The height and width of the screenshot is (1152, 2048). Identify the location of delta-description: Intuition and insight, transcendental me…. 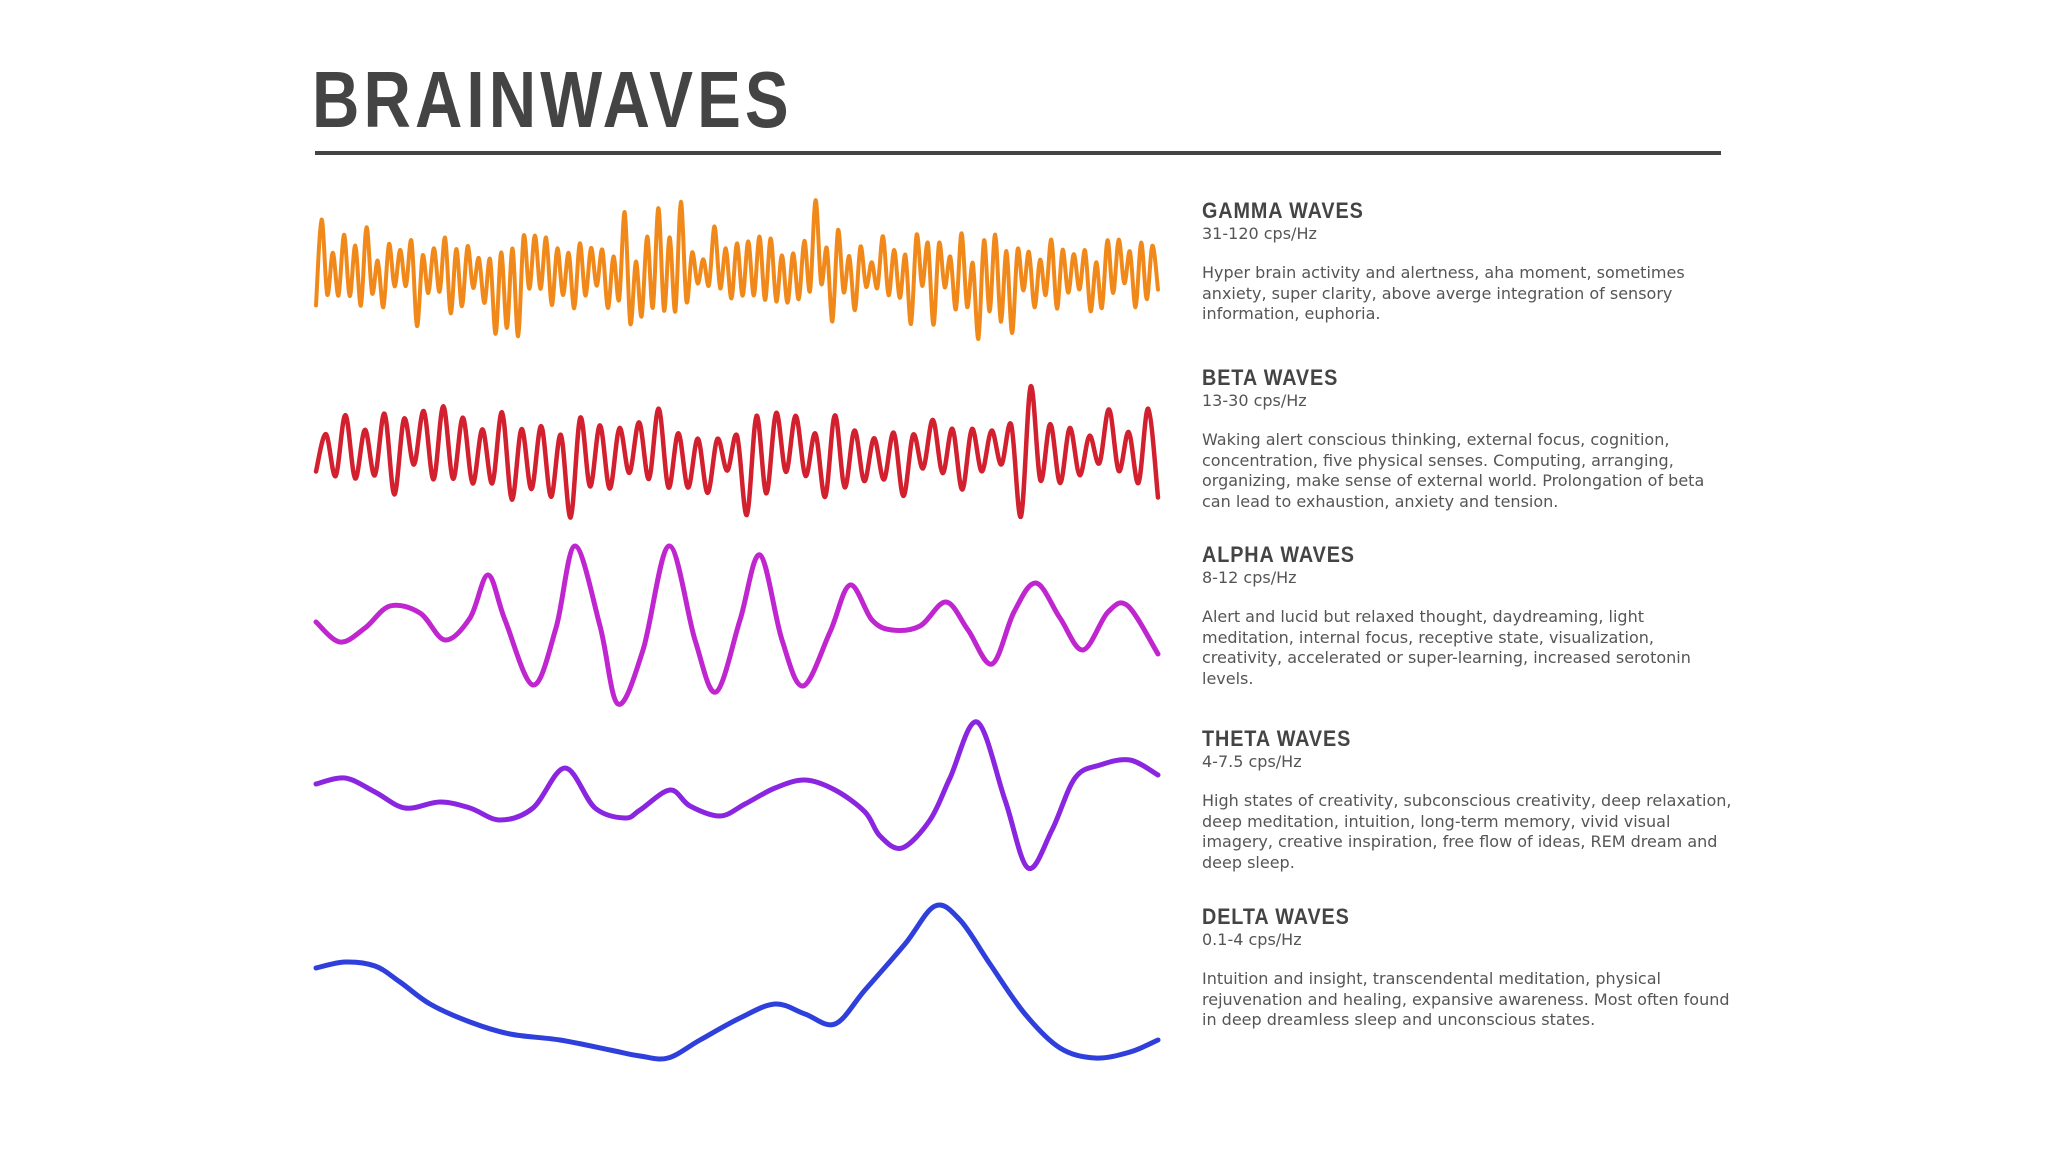
(1466, 999).